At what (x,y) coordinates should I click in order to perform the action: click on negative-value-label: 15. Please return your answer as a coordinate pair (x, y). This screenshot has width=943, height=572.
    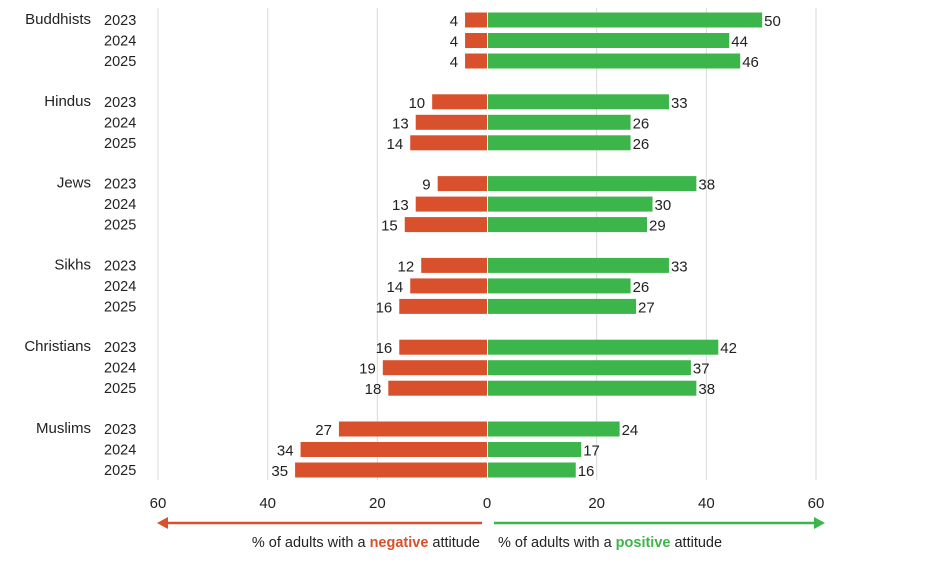
    Looking at the image, I should click on (389, 226).